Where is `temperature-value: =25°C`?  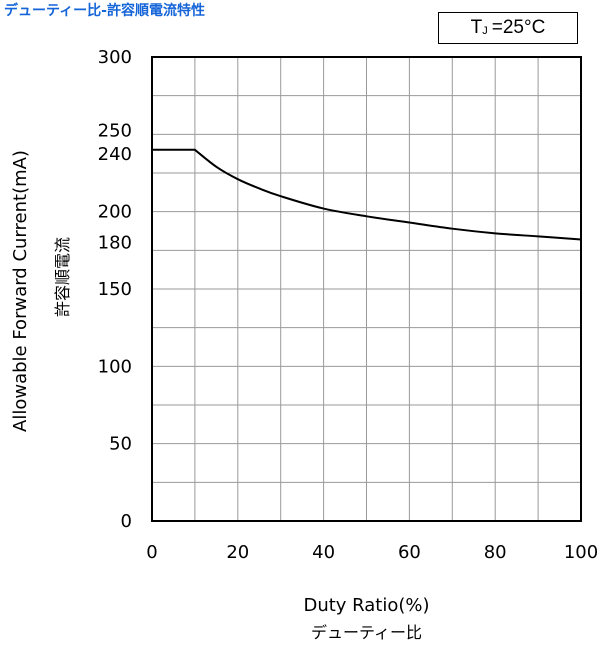
temperature-value: =25°C is located at coordinates (518, 27).